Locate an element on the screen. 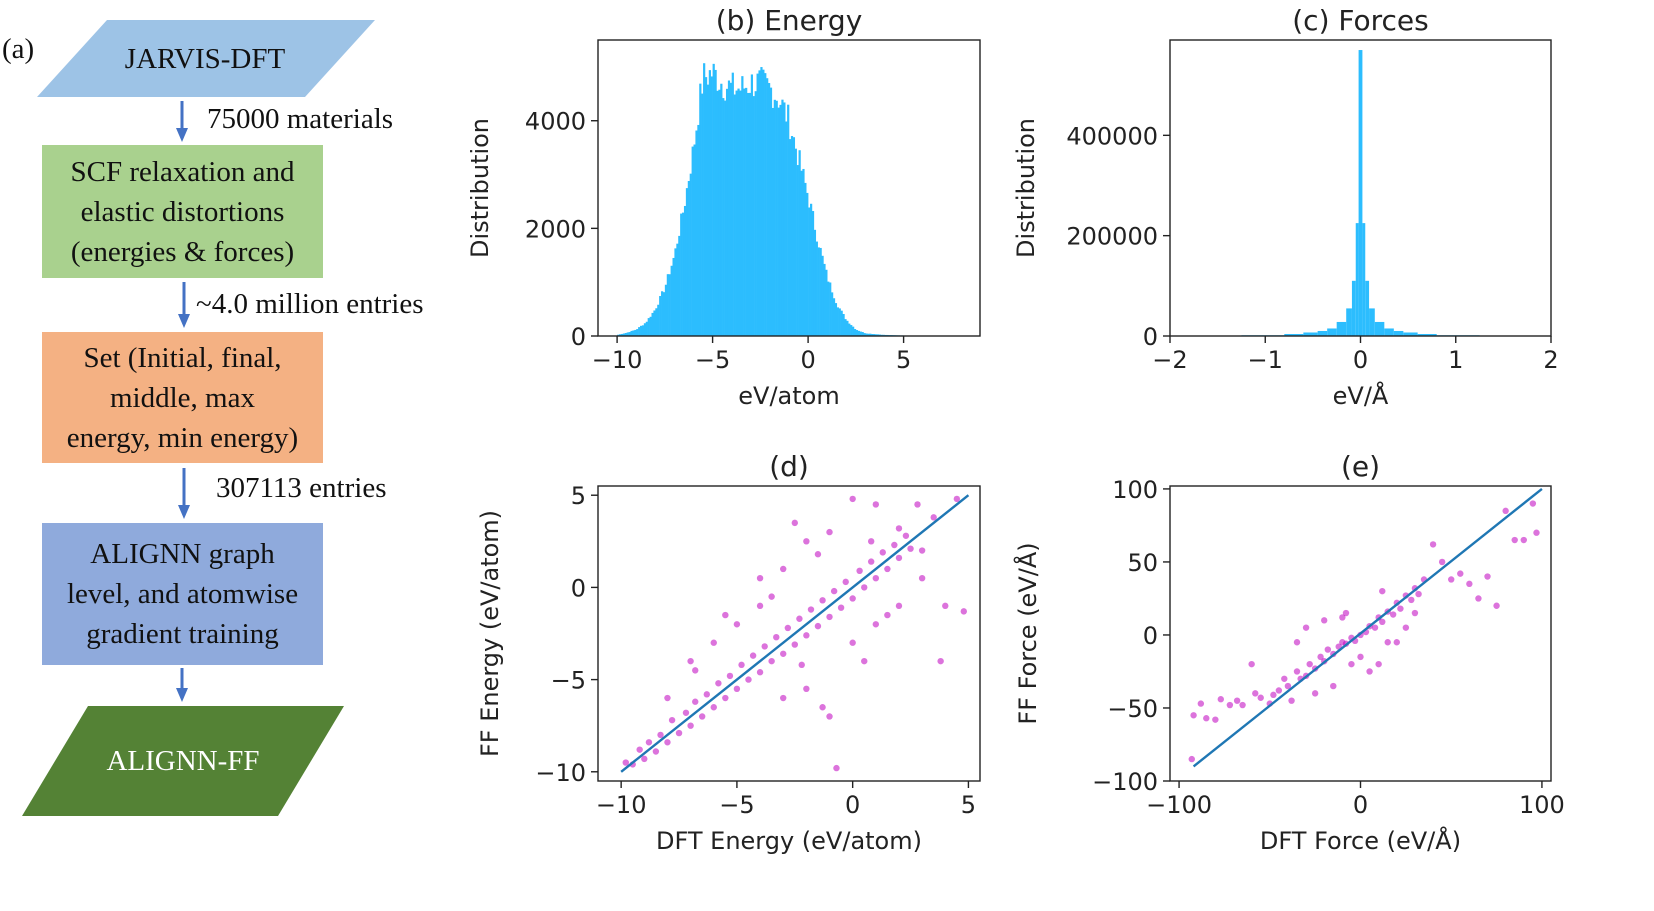  x-tick-label: −5 is located at coordinates (712, 360).